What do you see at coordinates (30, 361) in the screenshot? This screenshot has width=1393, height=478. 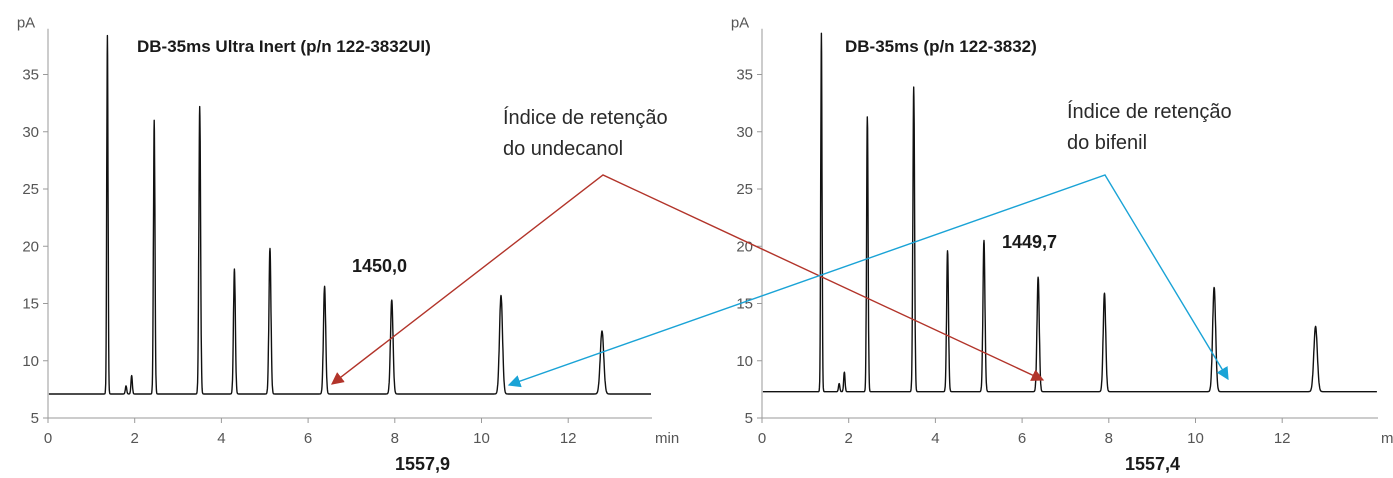 I see `left-y-tick-label: 10` at bounding box center [30, 361].